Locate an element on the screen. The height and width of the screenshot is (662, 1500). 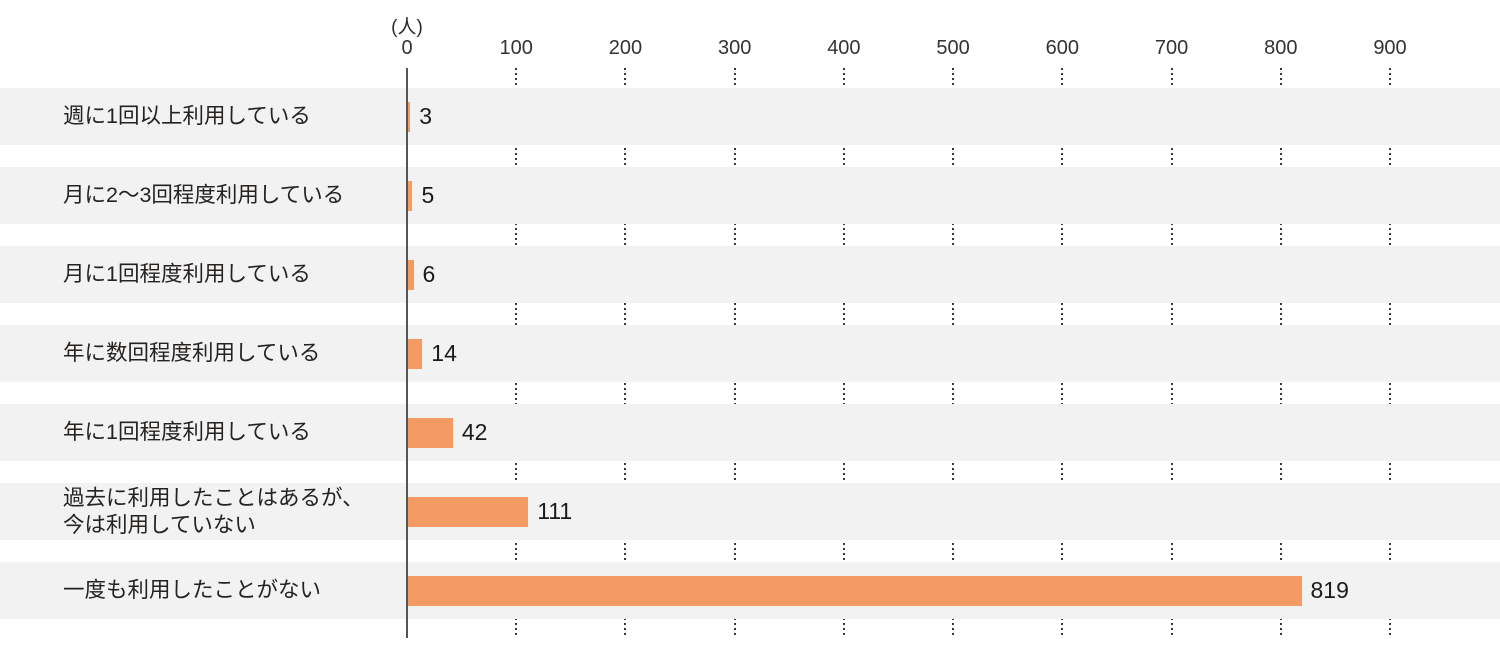
x-tick-label-0: 0 is located at coordinates (407, 48).